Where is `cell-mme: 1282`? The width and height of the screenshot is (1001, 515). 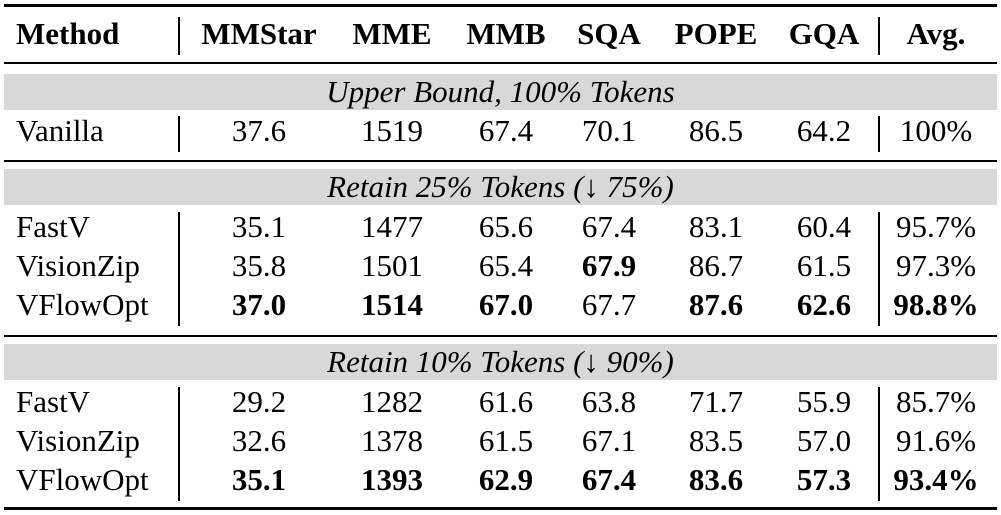
cell-mme: 1282 is located at coordinates (392, 401).